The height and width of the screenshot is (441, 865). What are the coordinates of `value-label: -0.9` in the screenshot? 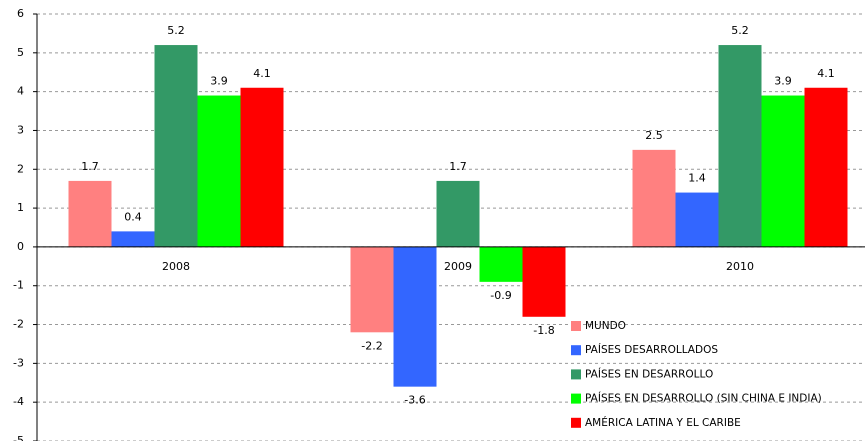 It's located at (500, 295).